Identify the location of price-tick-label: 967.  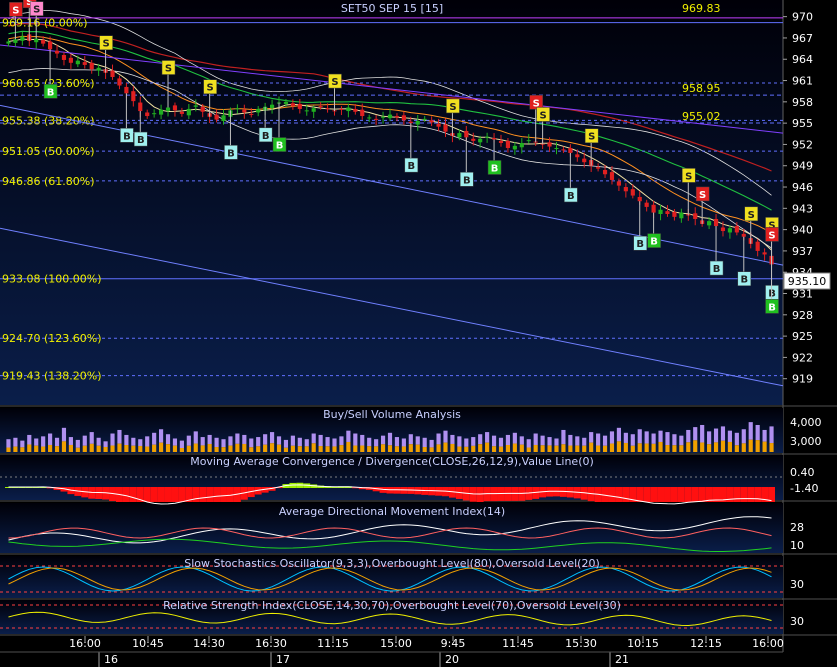
(802, 38).